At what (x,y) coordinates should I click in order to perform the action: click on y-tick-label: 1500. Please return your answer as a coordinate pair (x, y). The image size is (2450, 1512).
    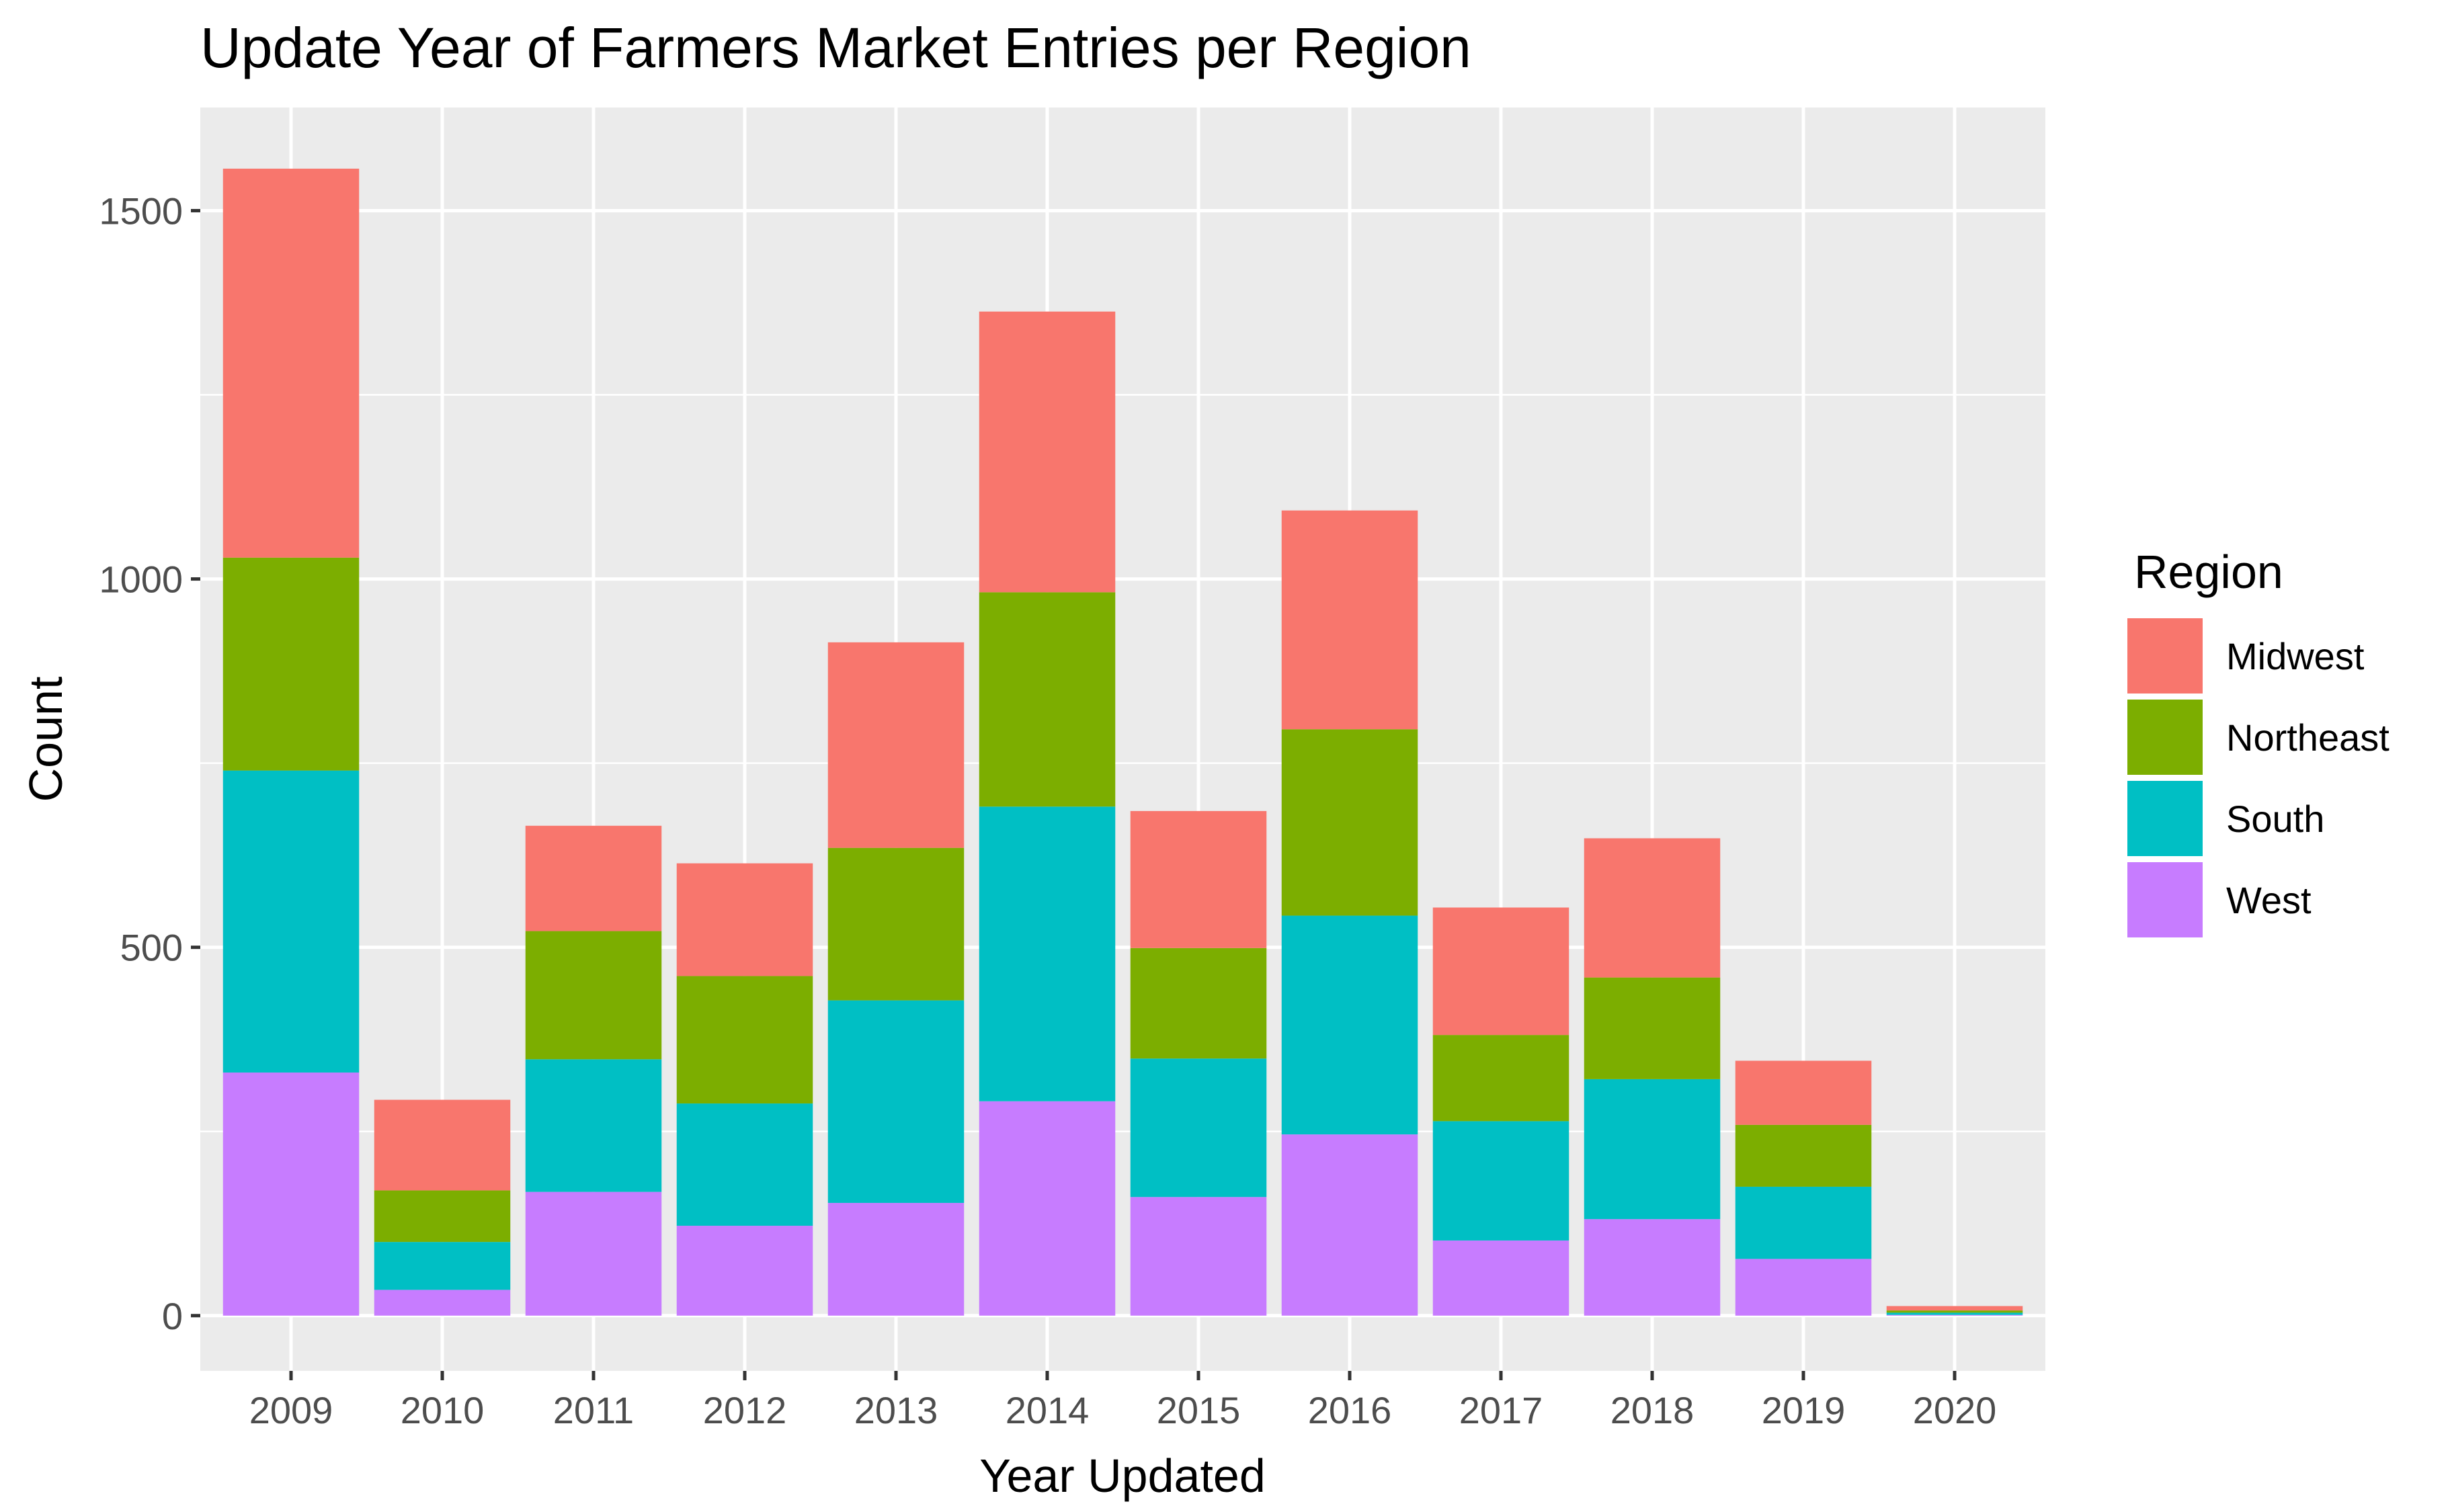
    Looking at the image, I should click on (141, 211).